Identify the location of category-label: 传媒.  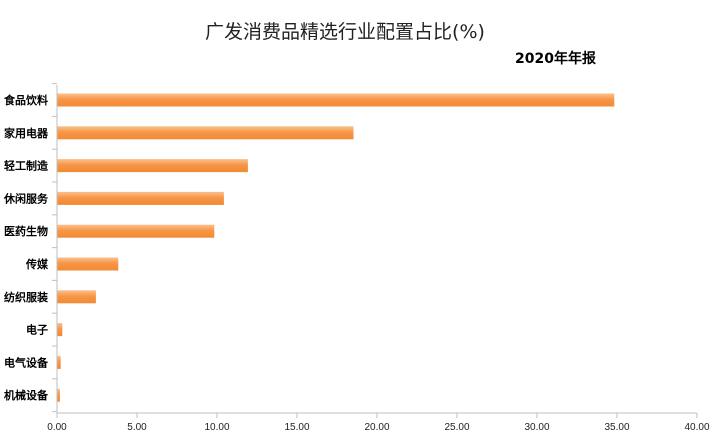
(37, 264).